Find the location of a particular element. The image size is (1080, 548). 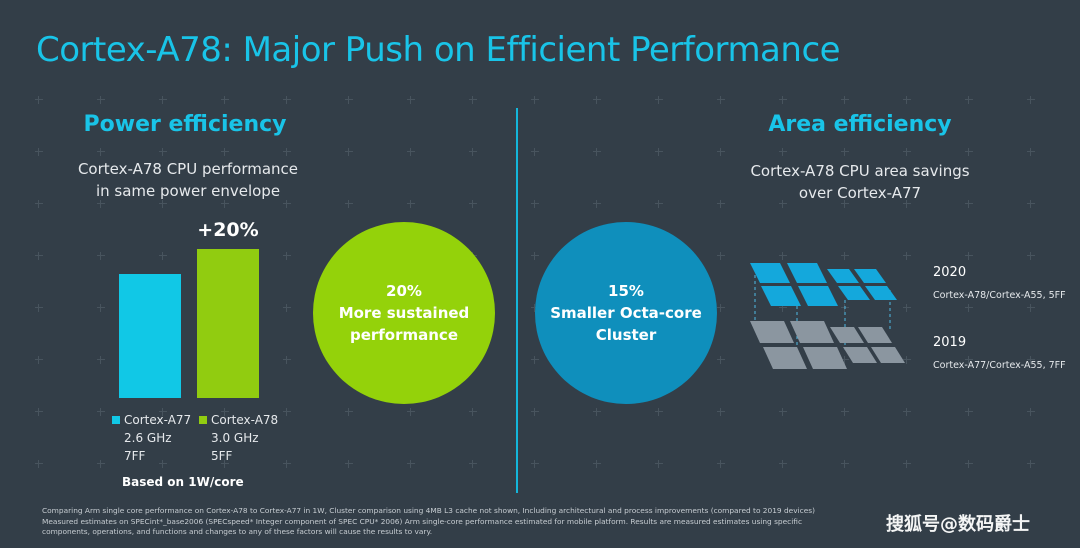

cluster-2019-tiles is located at coordinates (827, 345).